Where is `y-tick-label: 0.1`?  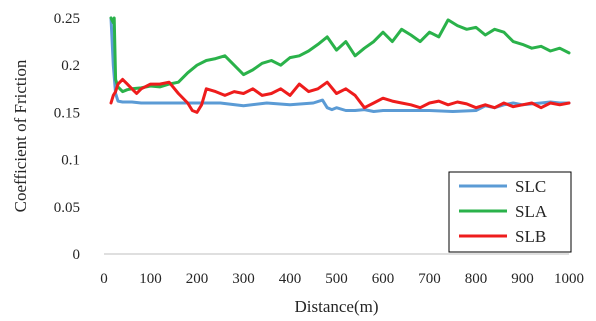
y-tick-label: 0.1 is located at coordinates (70, 161).